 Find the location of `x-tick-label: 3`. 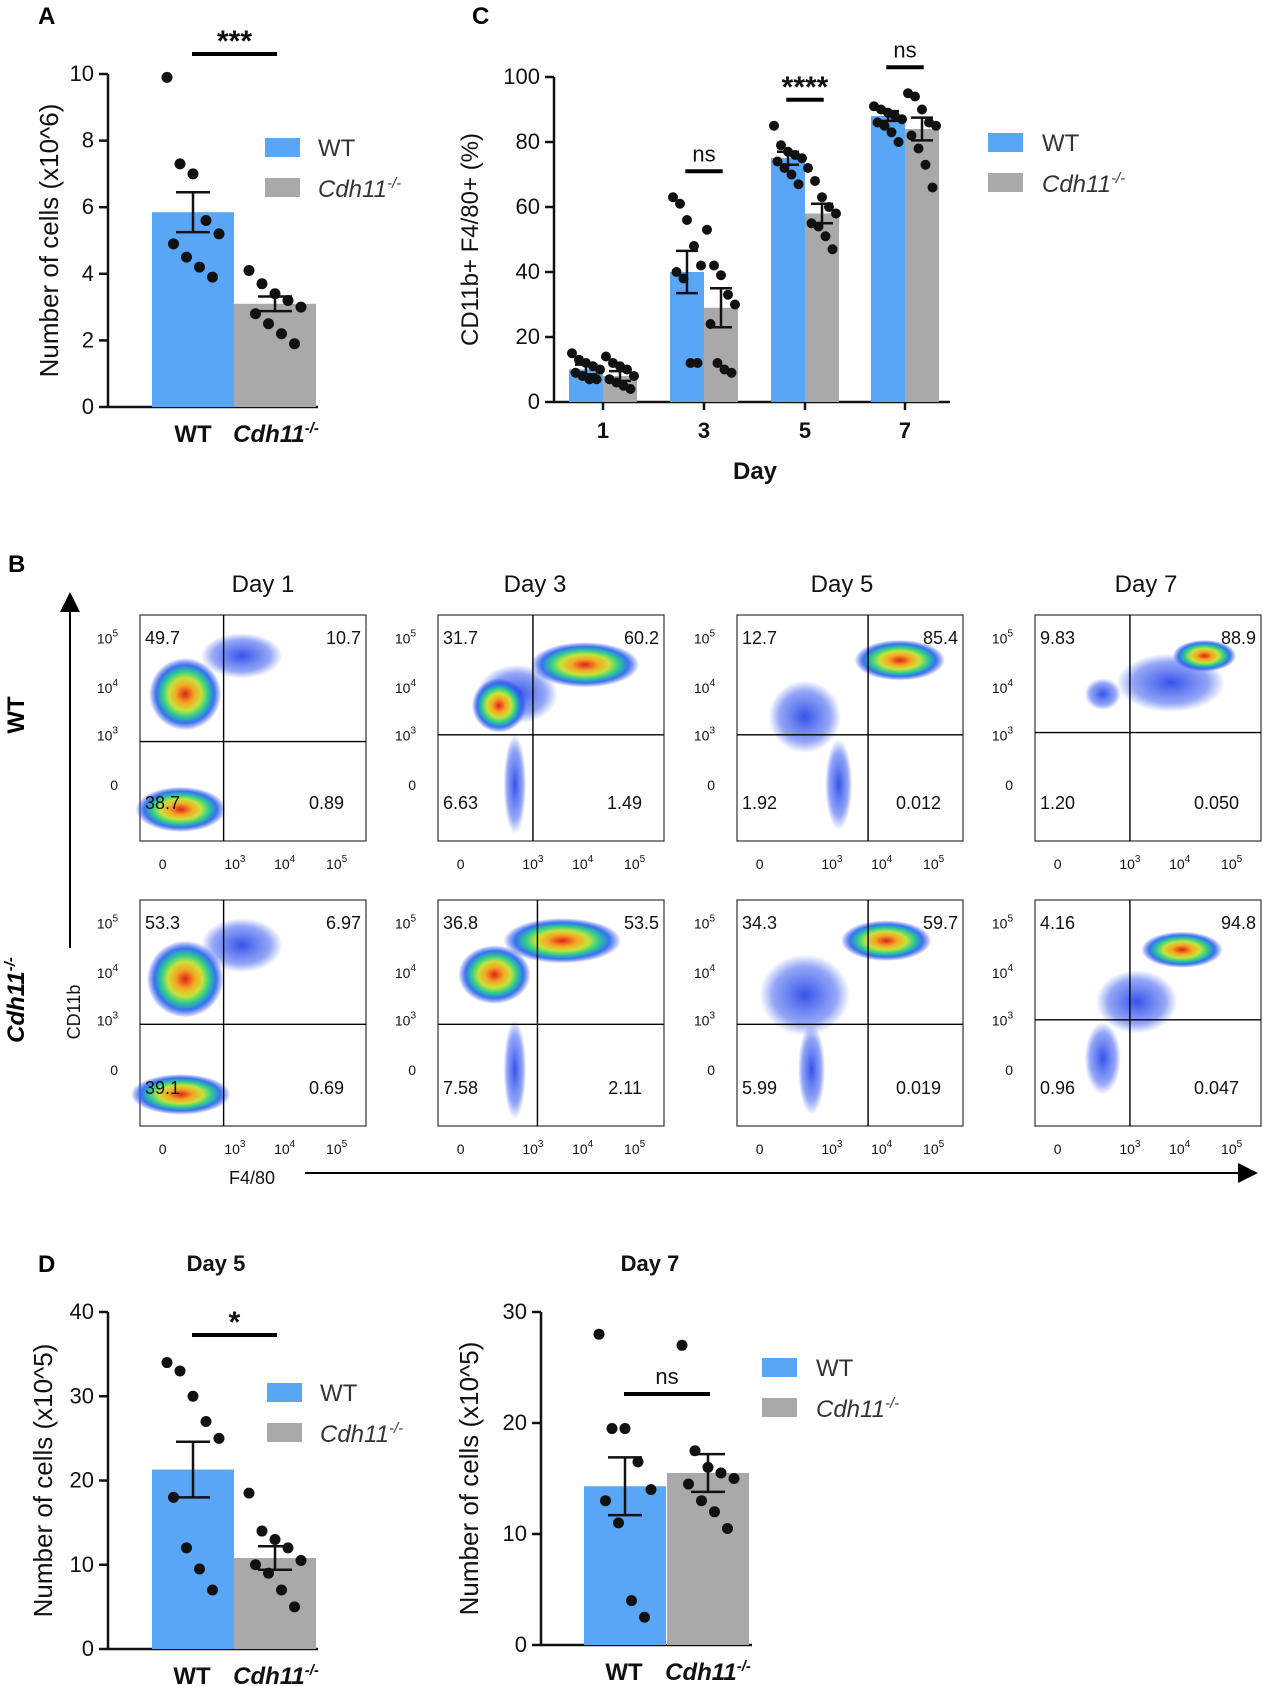

x-tick-label: 3 is located at coordinates (704, 430).